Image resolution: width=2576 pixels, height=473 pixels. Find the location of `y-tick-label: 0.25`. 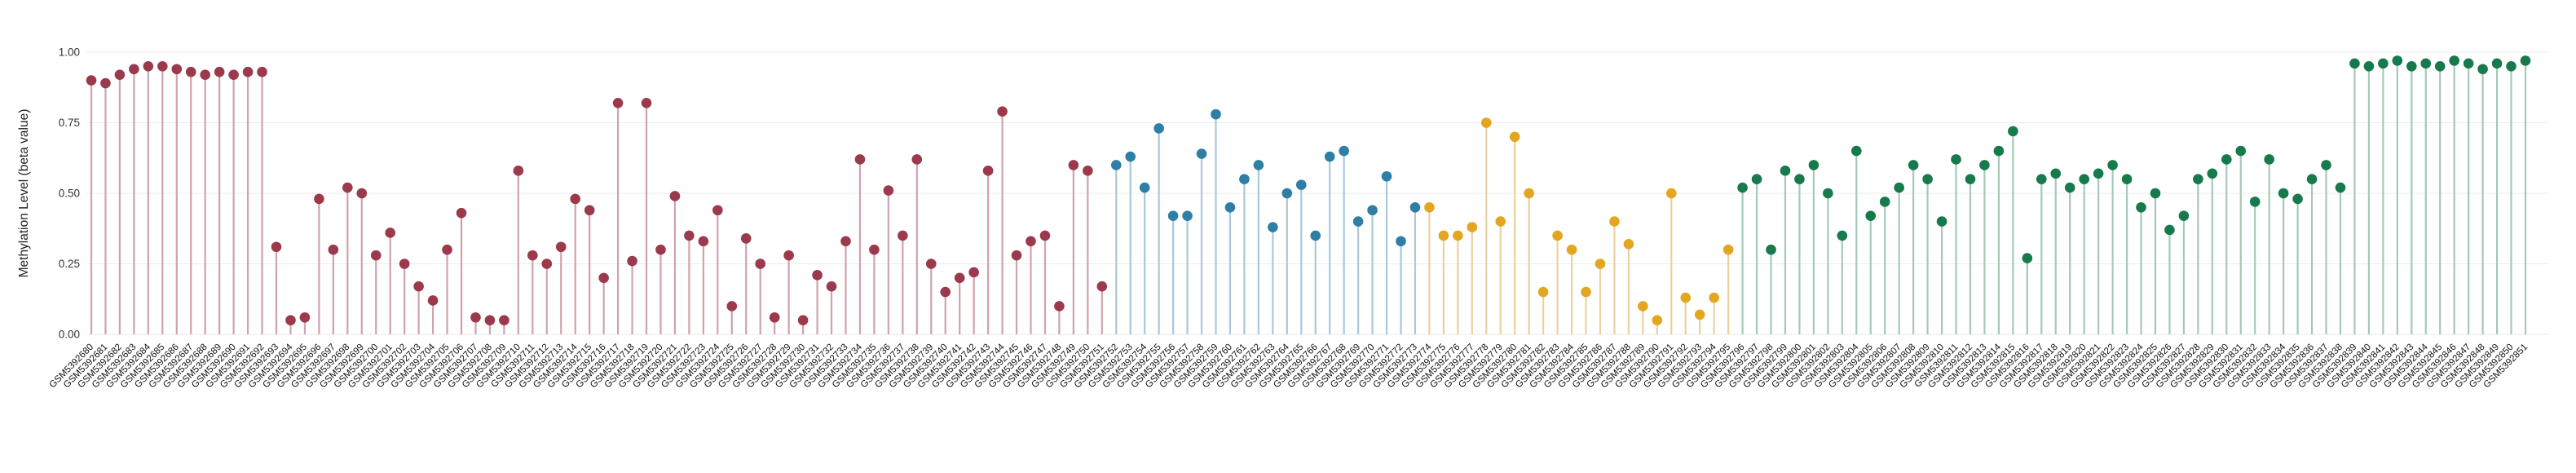

y-tick-label: 0.25 is located at coordinates (69, 264).